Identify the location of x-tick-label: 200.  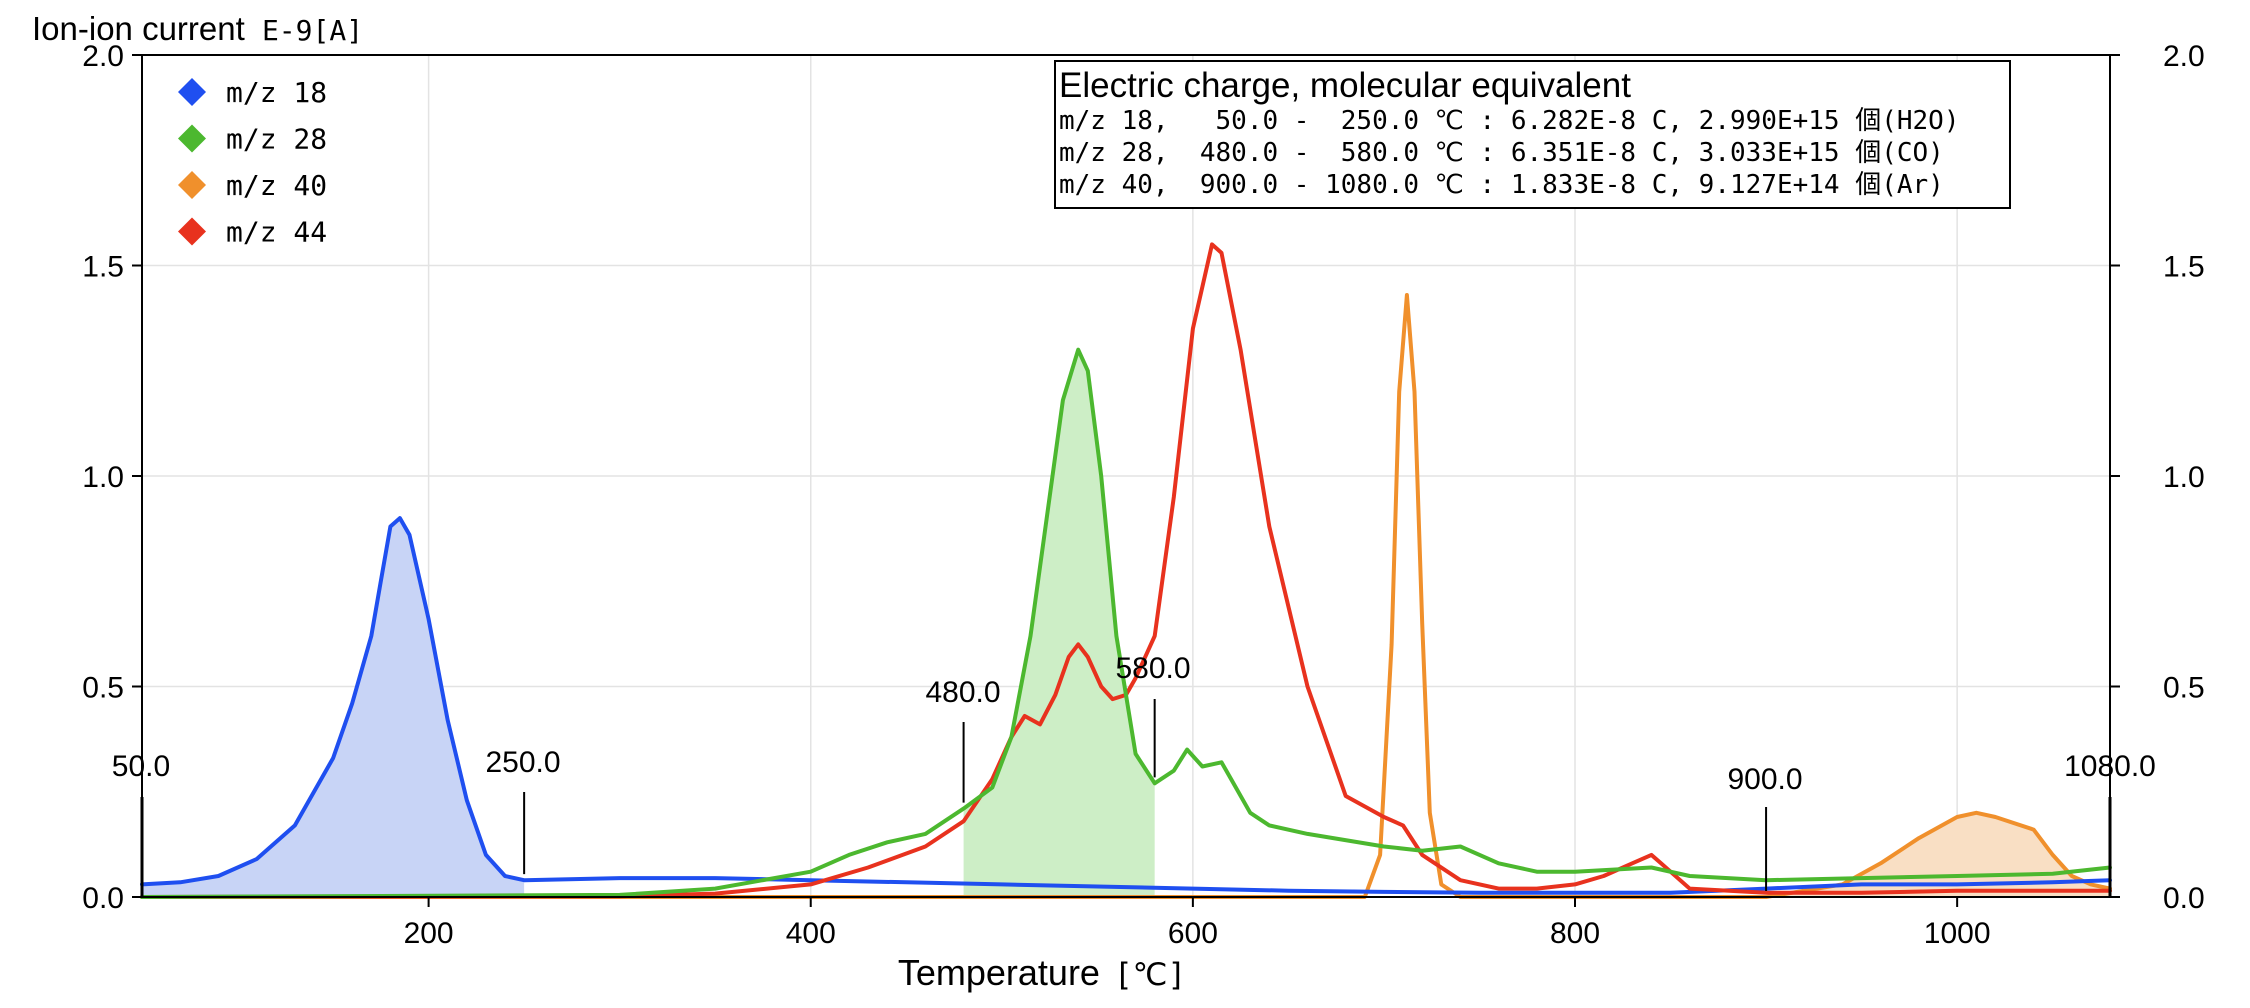
(429, 933).